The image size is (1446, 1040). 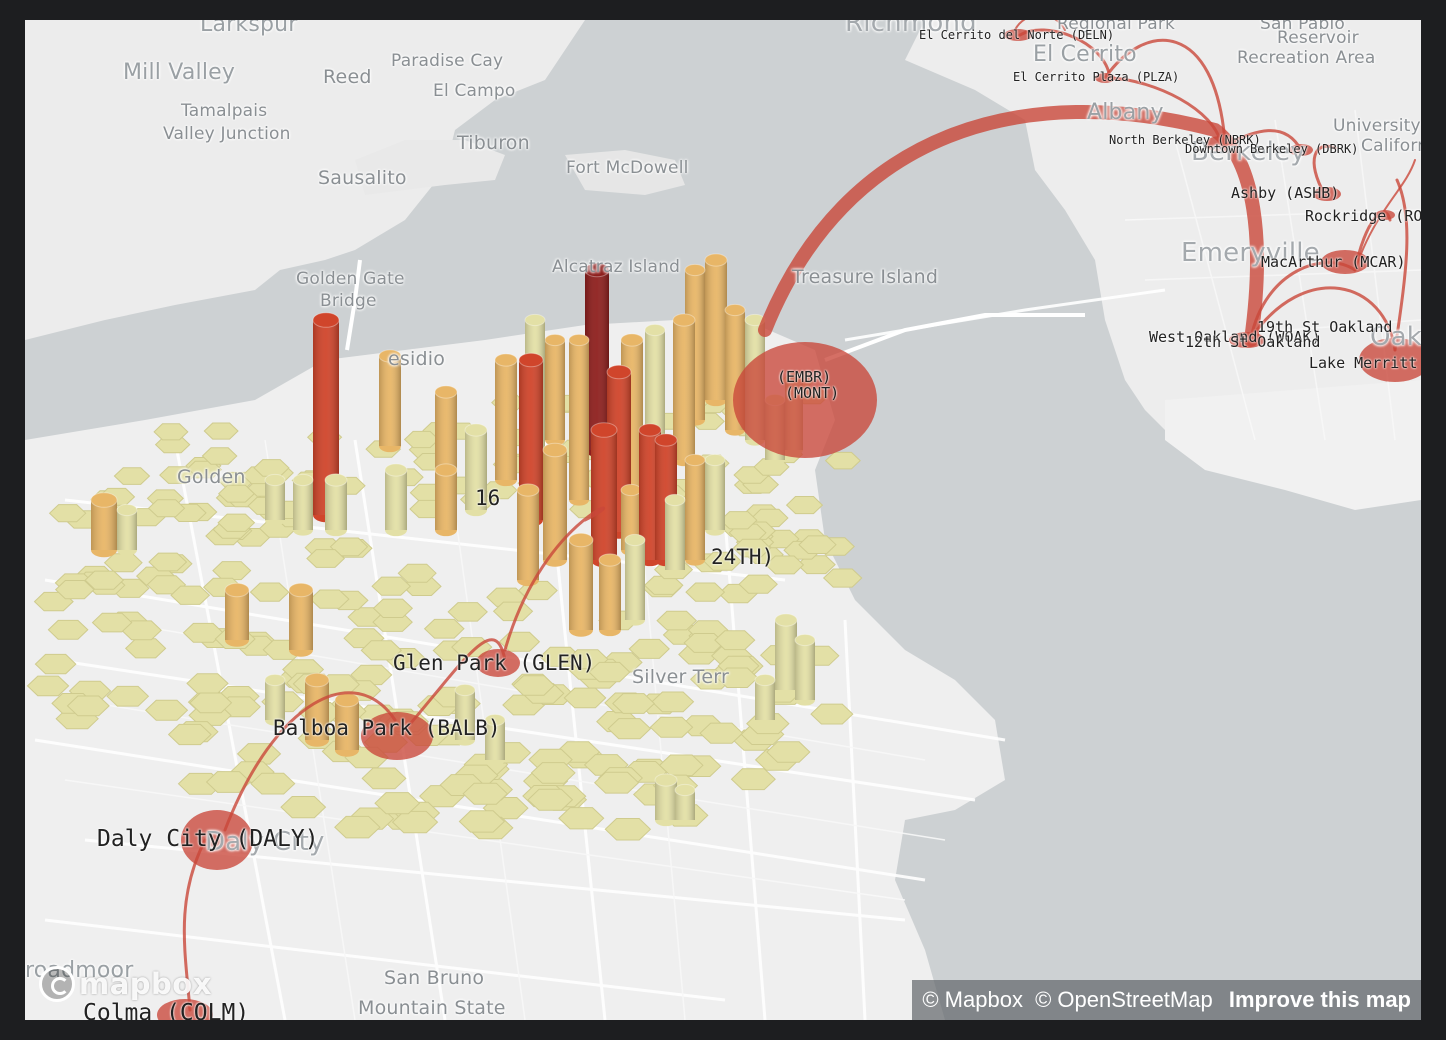 I want to click on station-label-colm: Colma (COLM), so click(x=166, y=1010).